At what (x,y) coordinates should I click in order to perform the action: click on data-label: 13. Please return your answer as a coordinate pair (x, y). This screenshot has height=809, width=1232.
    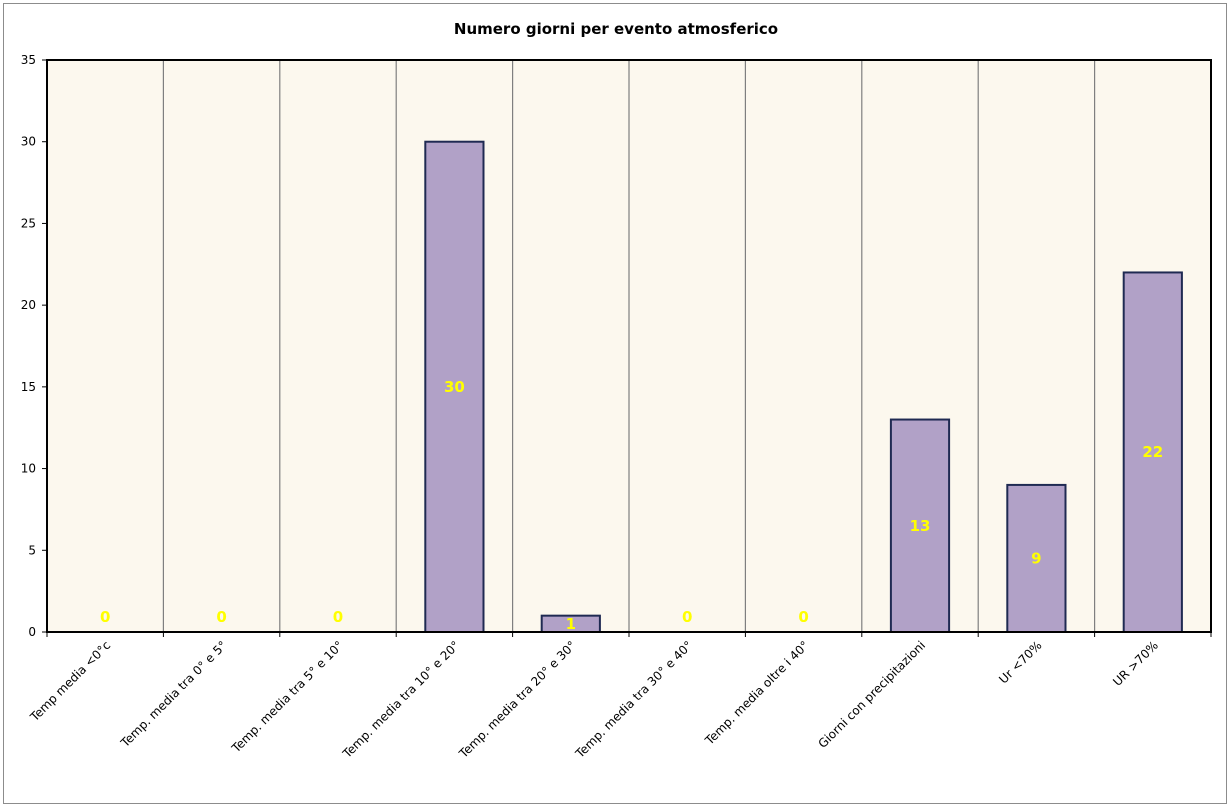
    Looking at the image, I should click on (920, 526).